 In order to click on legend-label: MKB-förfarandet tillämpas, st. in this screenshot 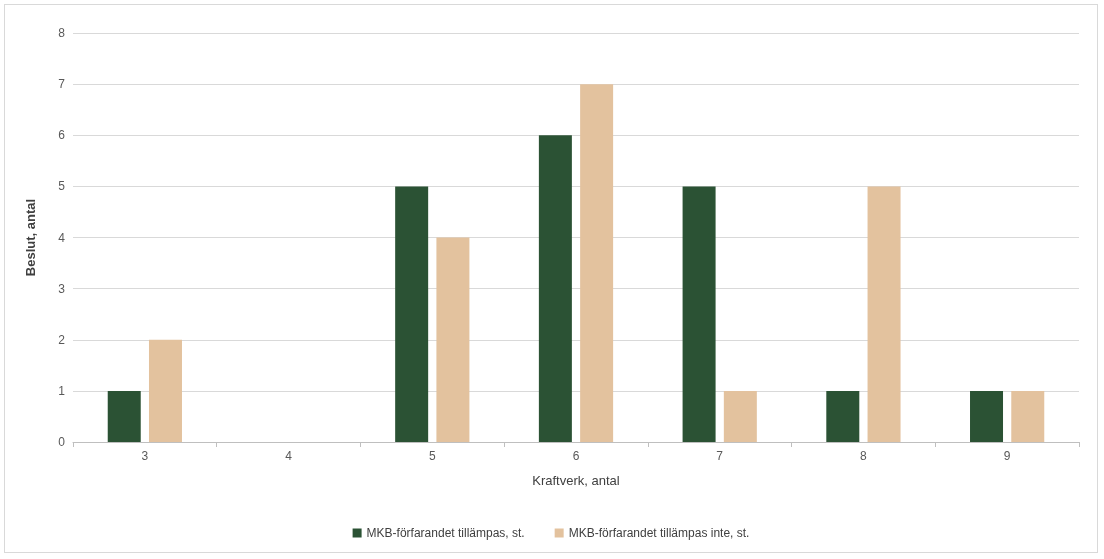, I will do `click(445, 533)`.